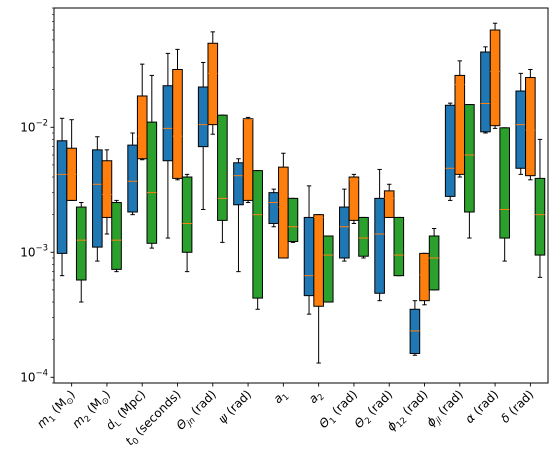  Describe the element at coordinates (446, 409) in the screenshot. I see `x-tick-label: ϕjl (rad)` at that location.